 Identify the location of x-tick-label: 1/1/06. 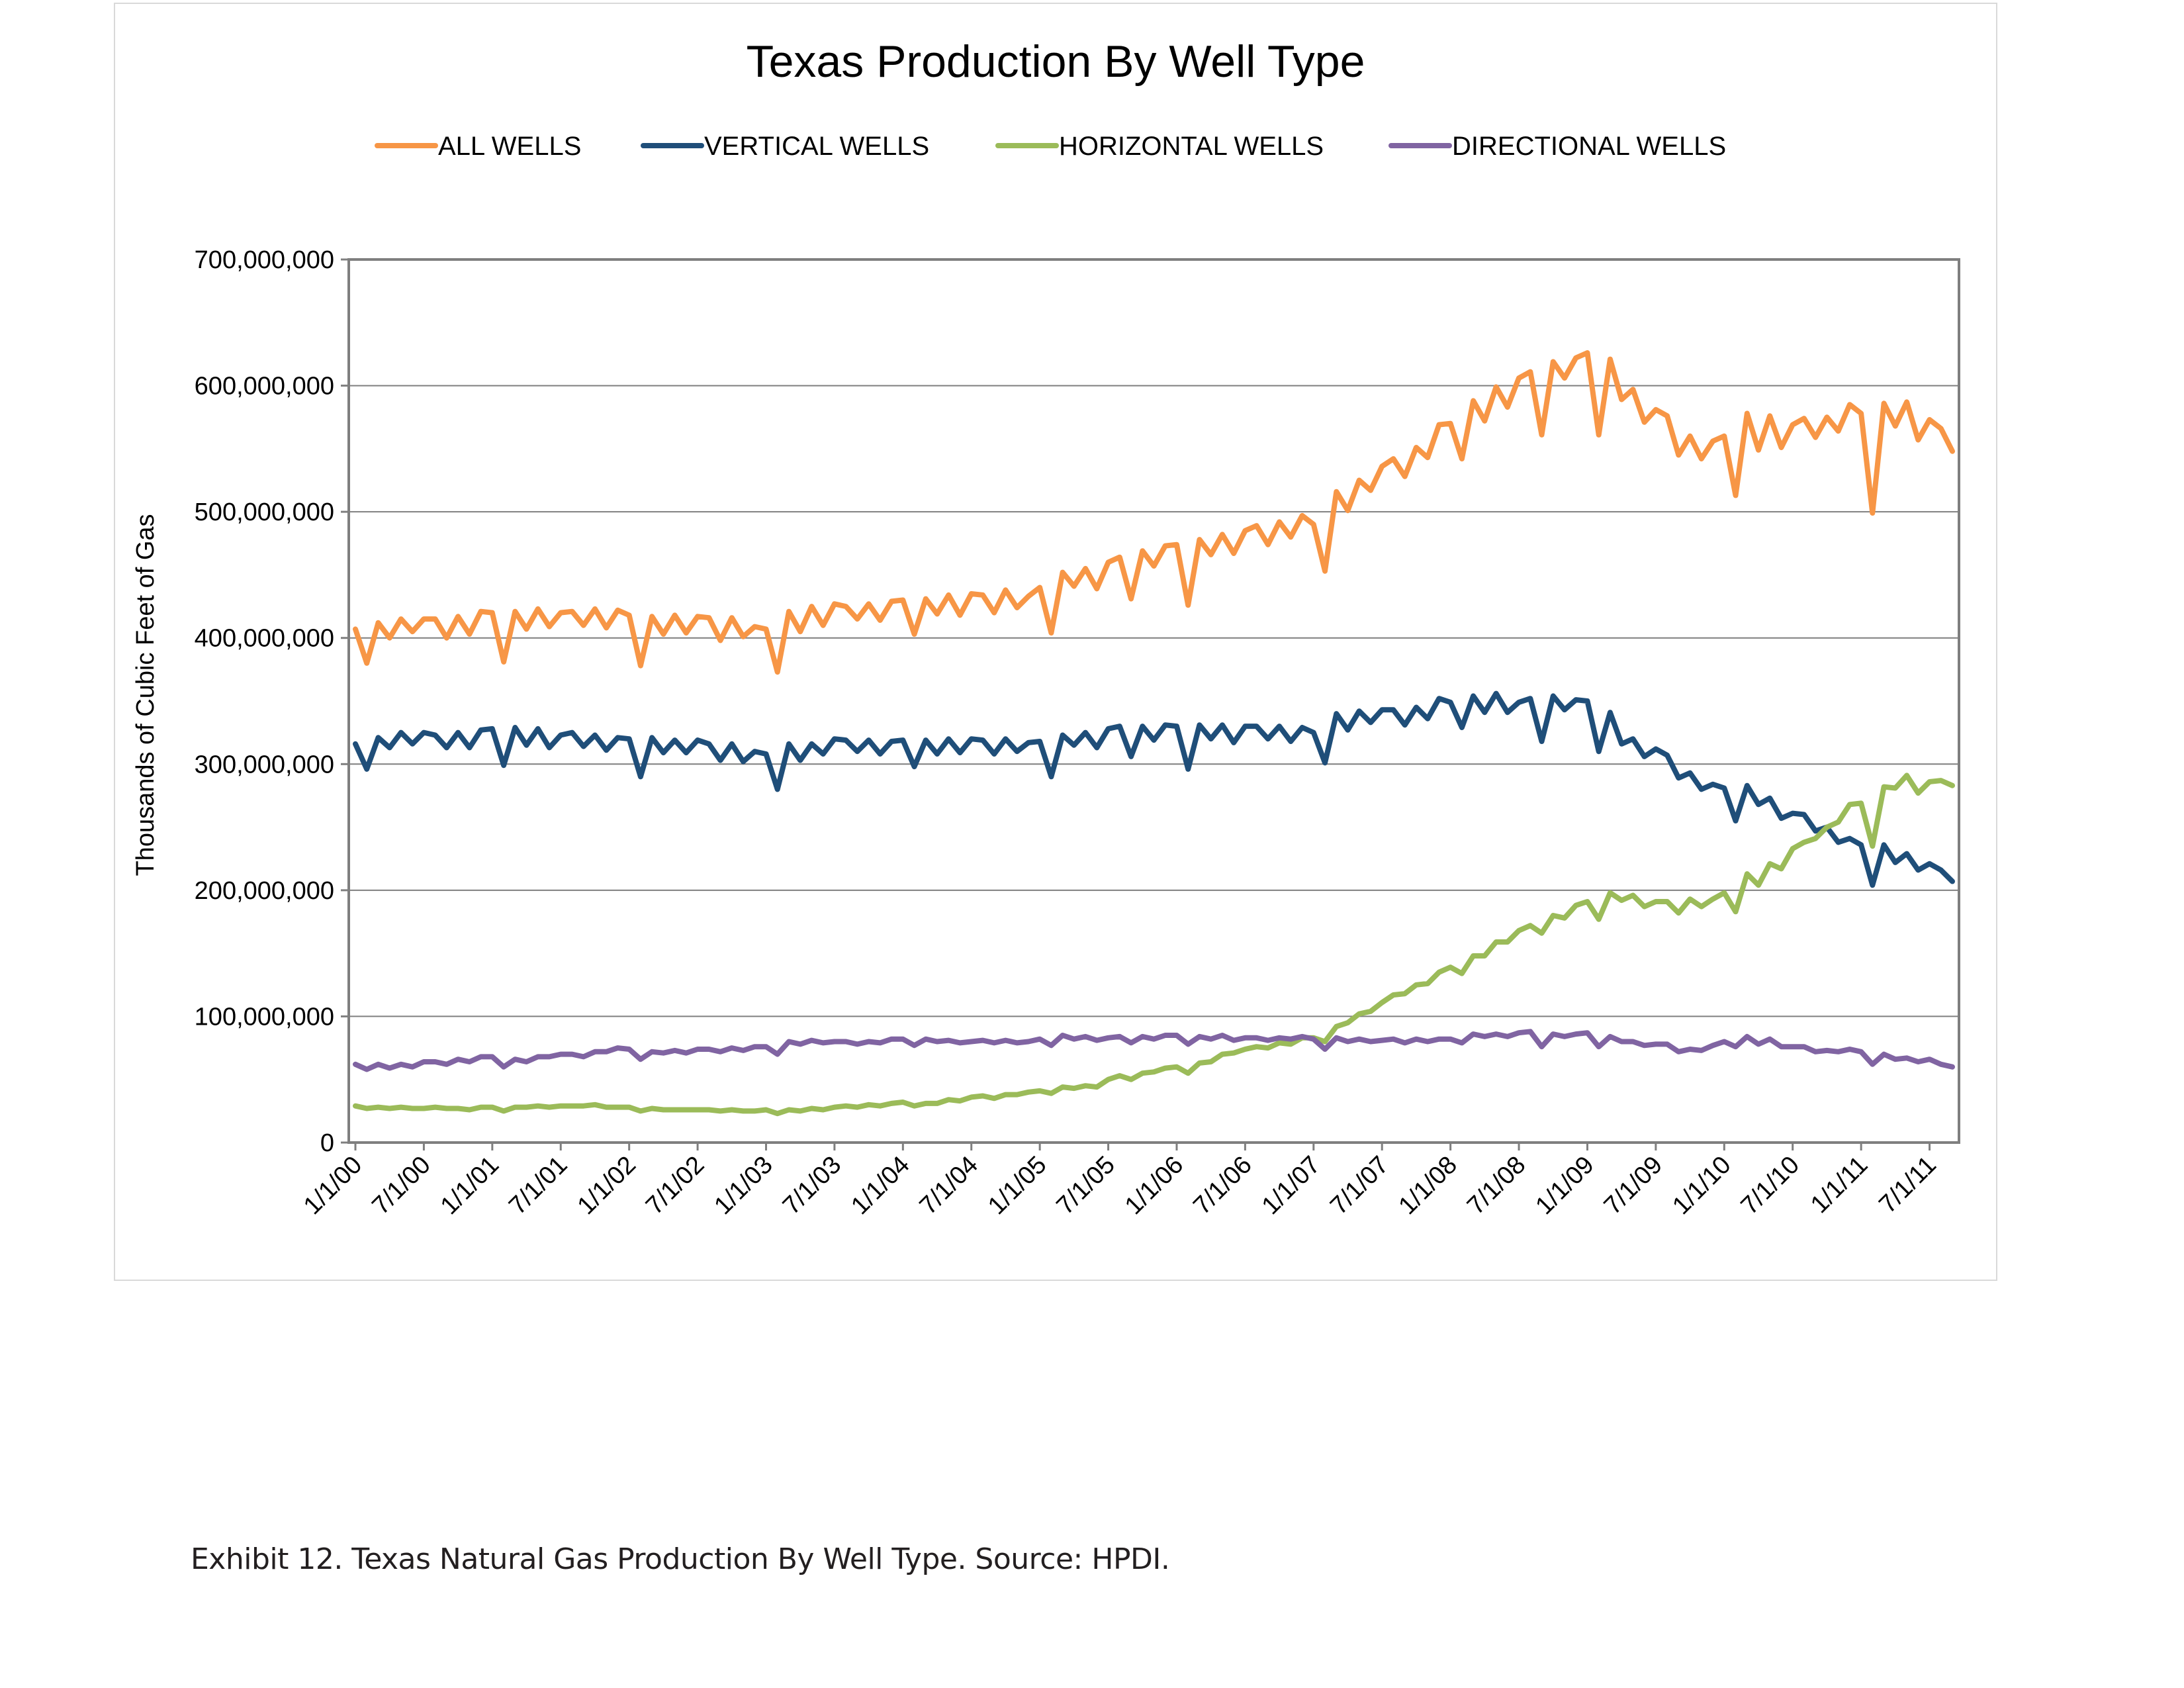
(1154, 1185).